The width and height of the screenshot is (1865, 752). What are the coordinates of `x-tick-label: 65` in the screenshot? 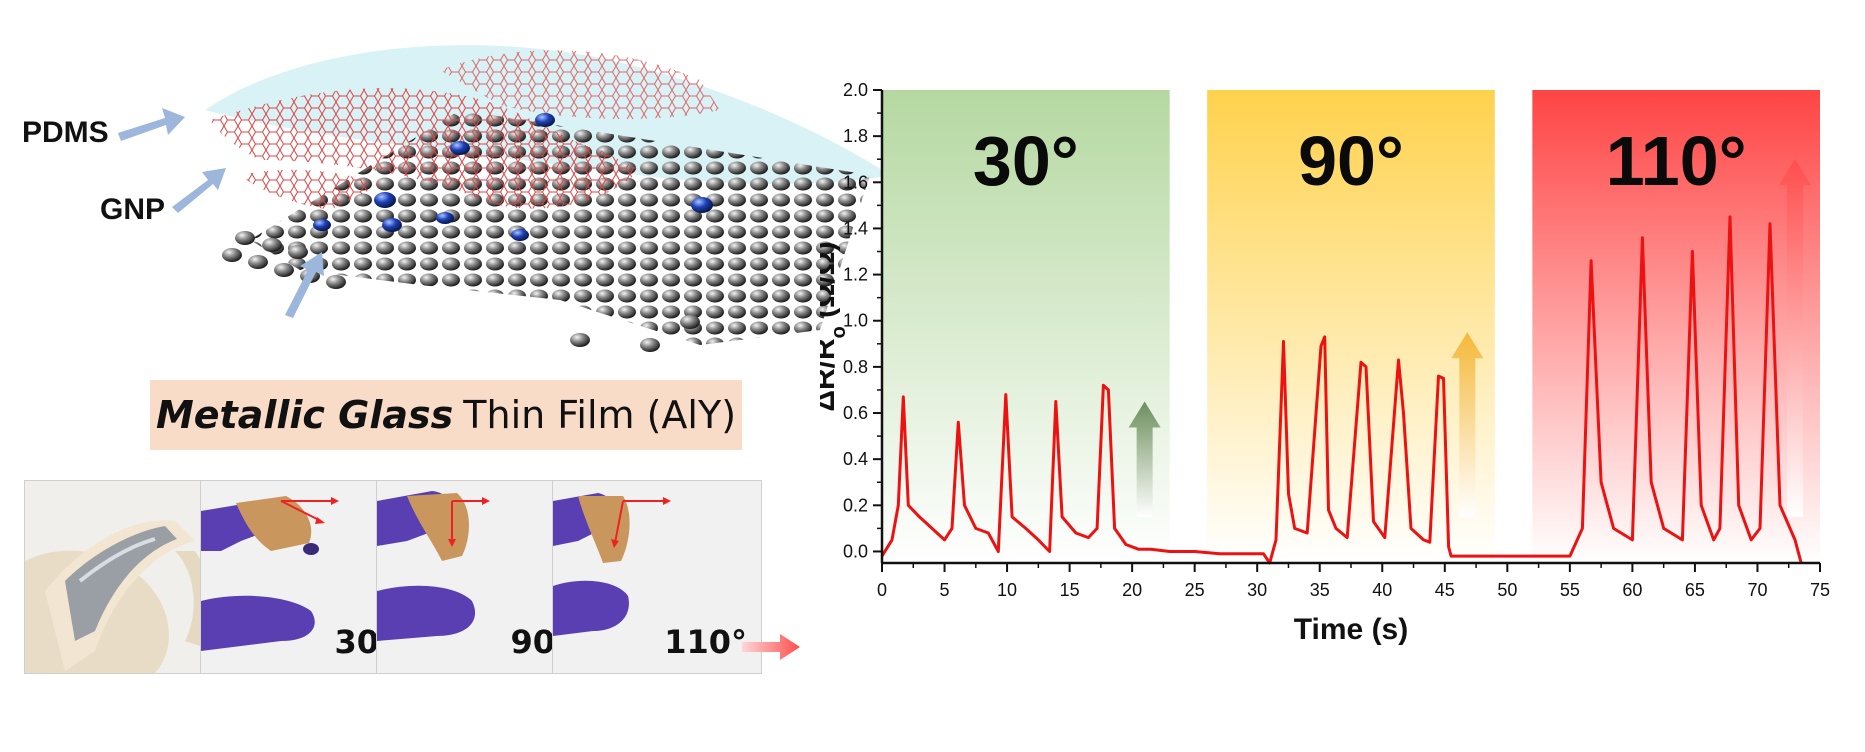 It's located at (1695, 590).